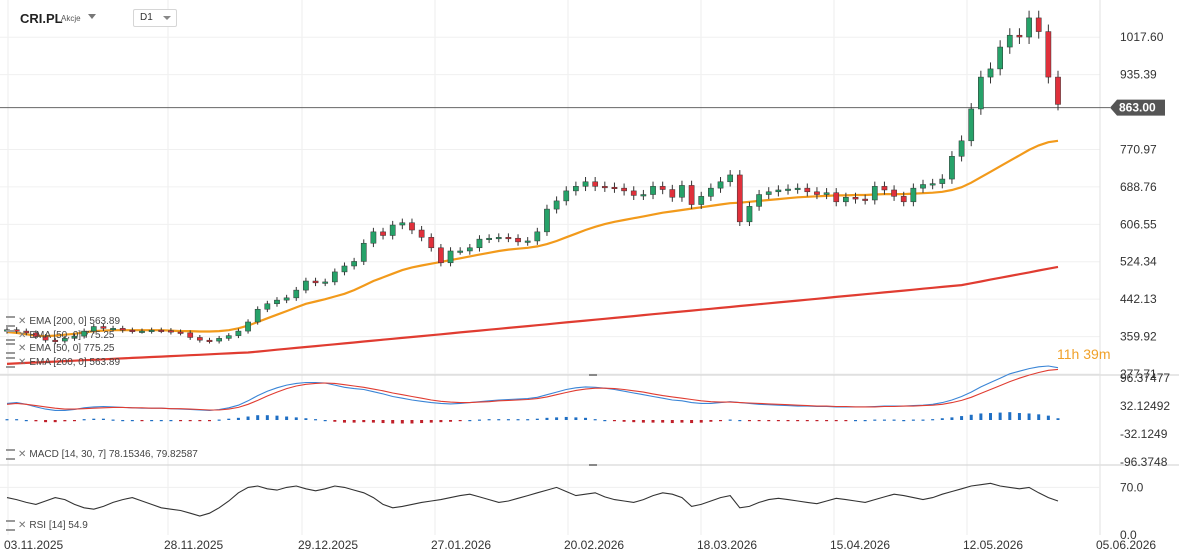 This screenshot has height=560, width=1179. What do you see at coordinates (593, 465) in the screenshot?
I see `pane-resize-handle` at bounding box center [593, 465].